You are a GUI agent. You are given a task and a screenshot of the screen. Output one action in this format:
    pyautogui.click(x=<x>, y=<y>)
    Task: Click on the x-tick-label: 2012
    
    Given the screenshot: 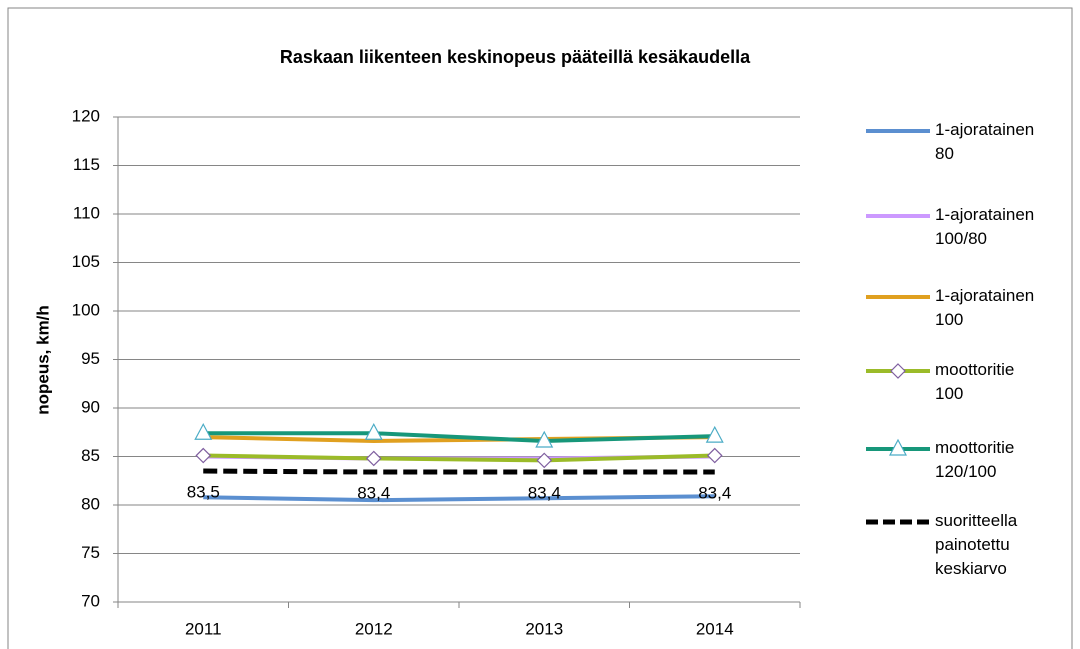 What is the action you would take?
    pyautogui.click(x=374, y=628)
    